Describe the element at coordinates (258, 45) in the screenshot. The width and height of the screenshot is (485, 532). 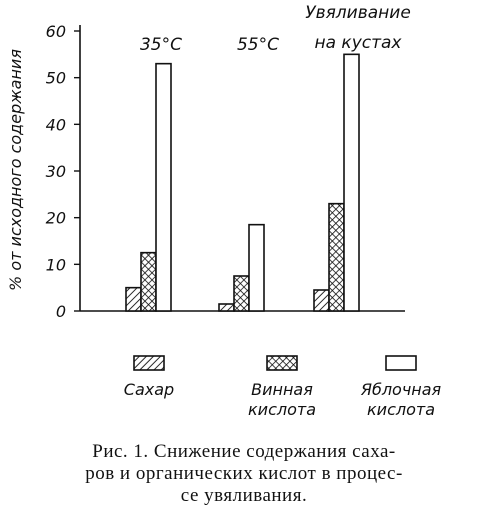
I see `category-label: 55°C` at that location.